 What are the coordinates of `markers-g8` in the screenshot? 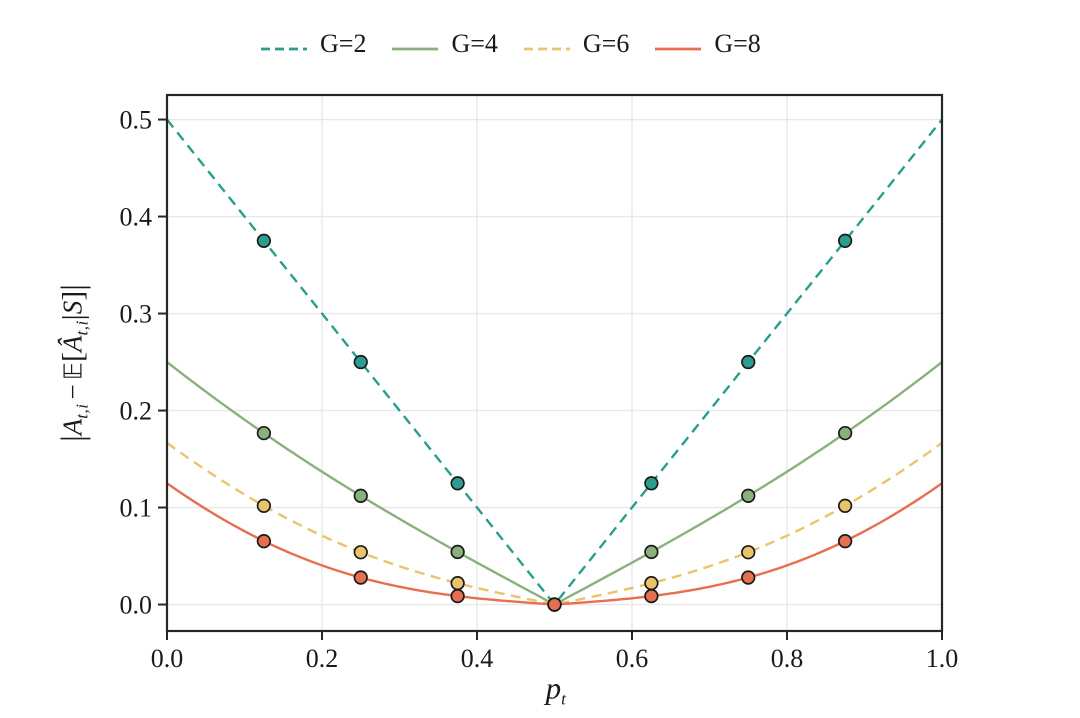 It's located at (554, 573).